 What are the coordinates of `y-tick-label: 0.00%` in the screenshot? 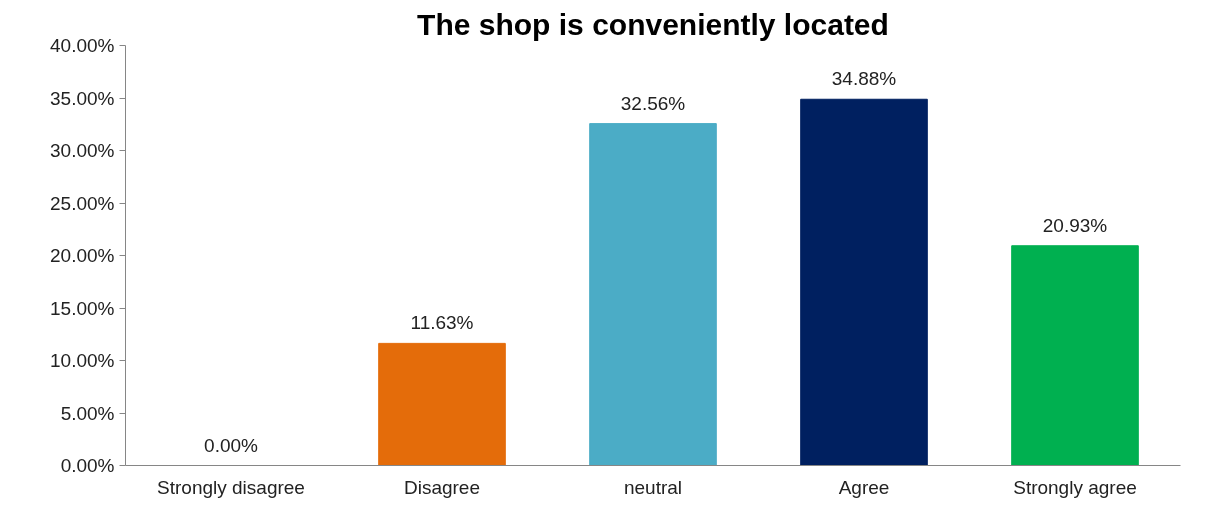 It's located at (87, 465).